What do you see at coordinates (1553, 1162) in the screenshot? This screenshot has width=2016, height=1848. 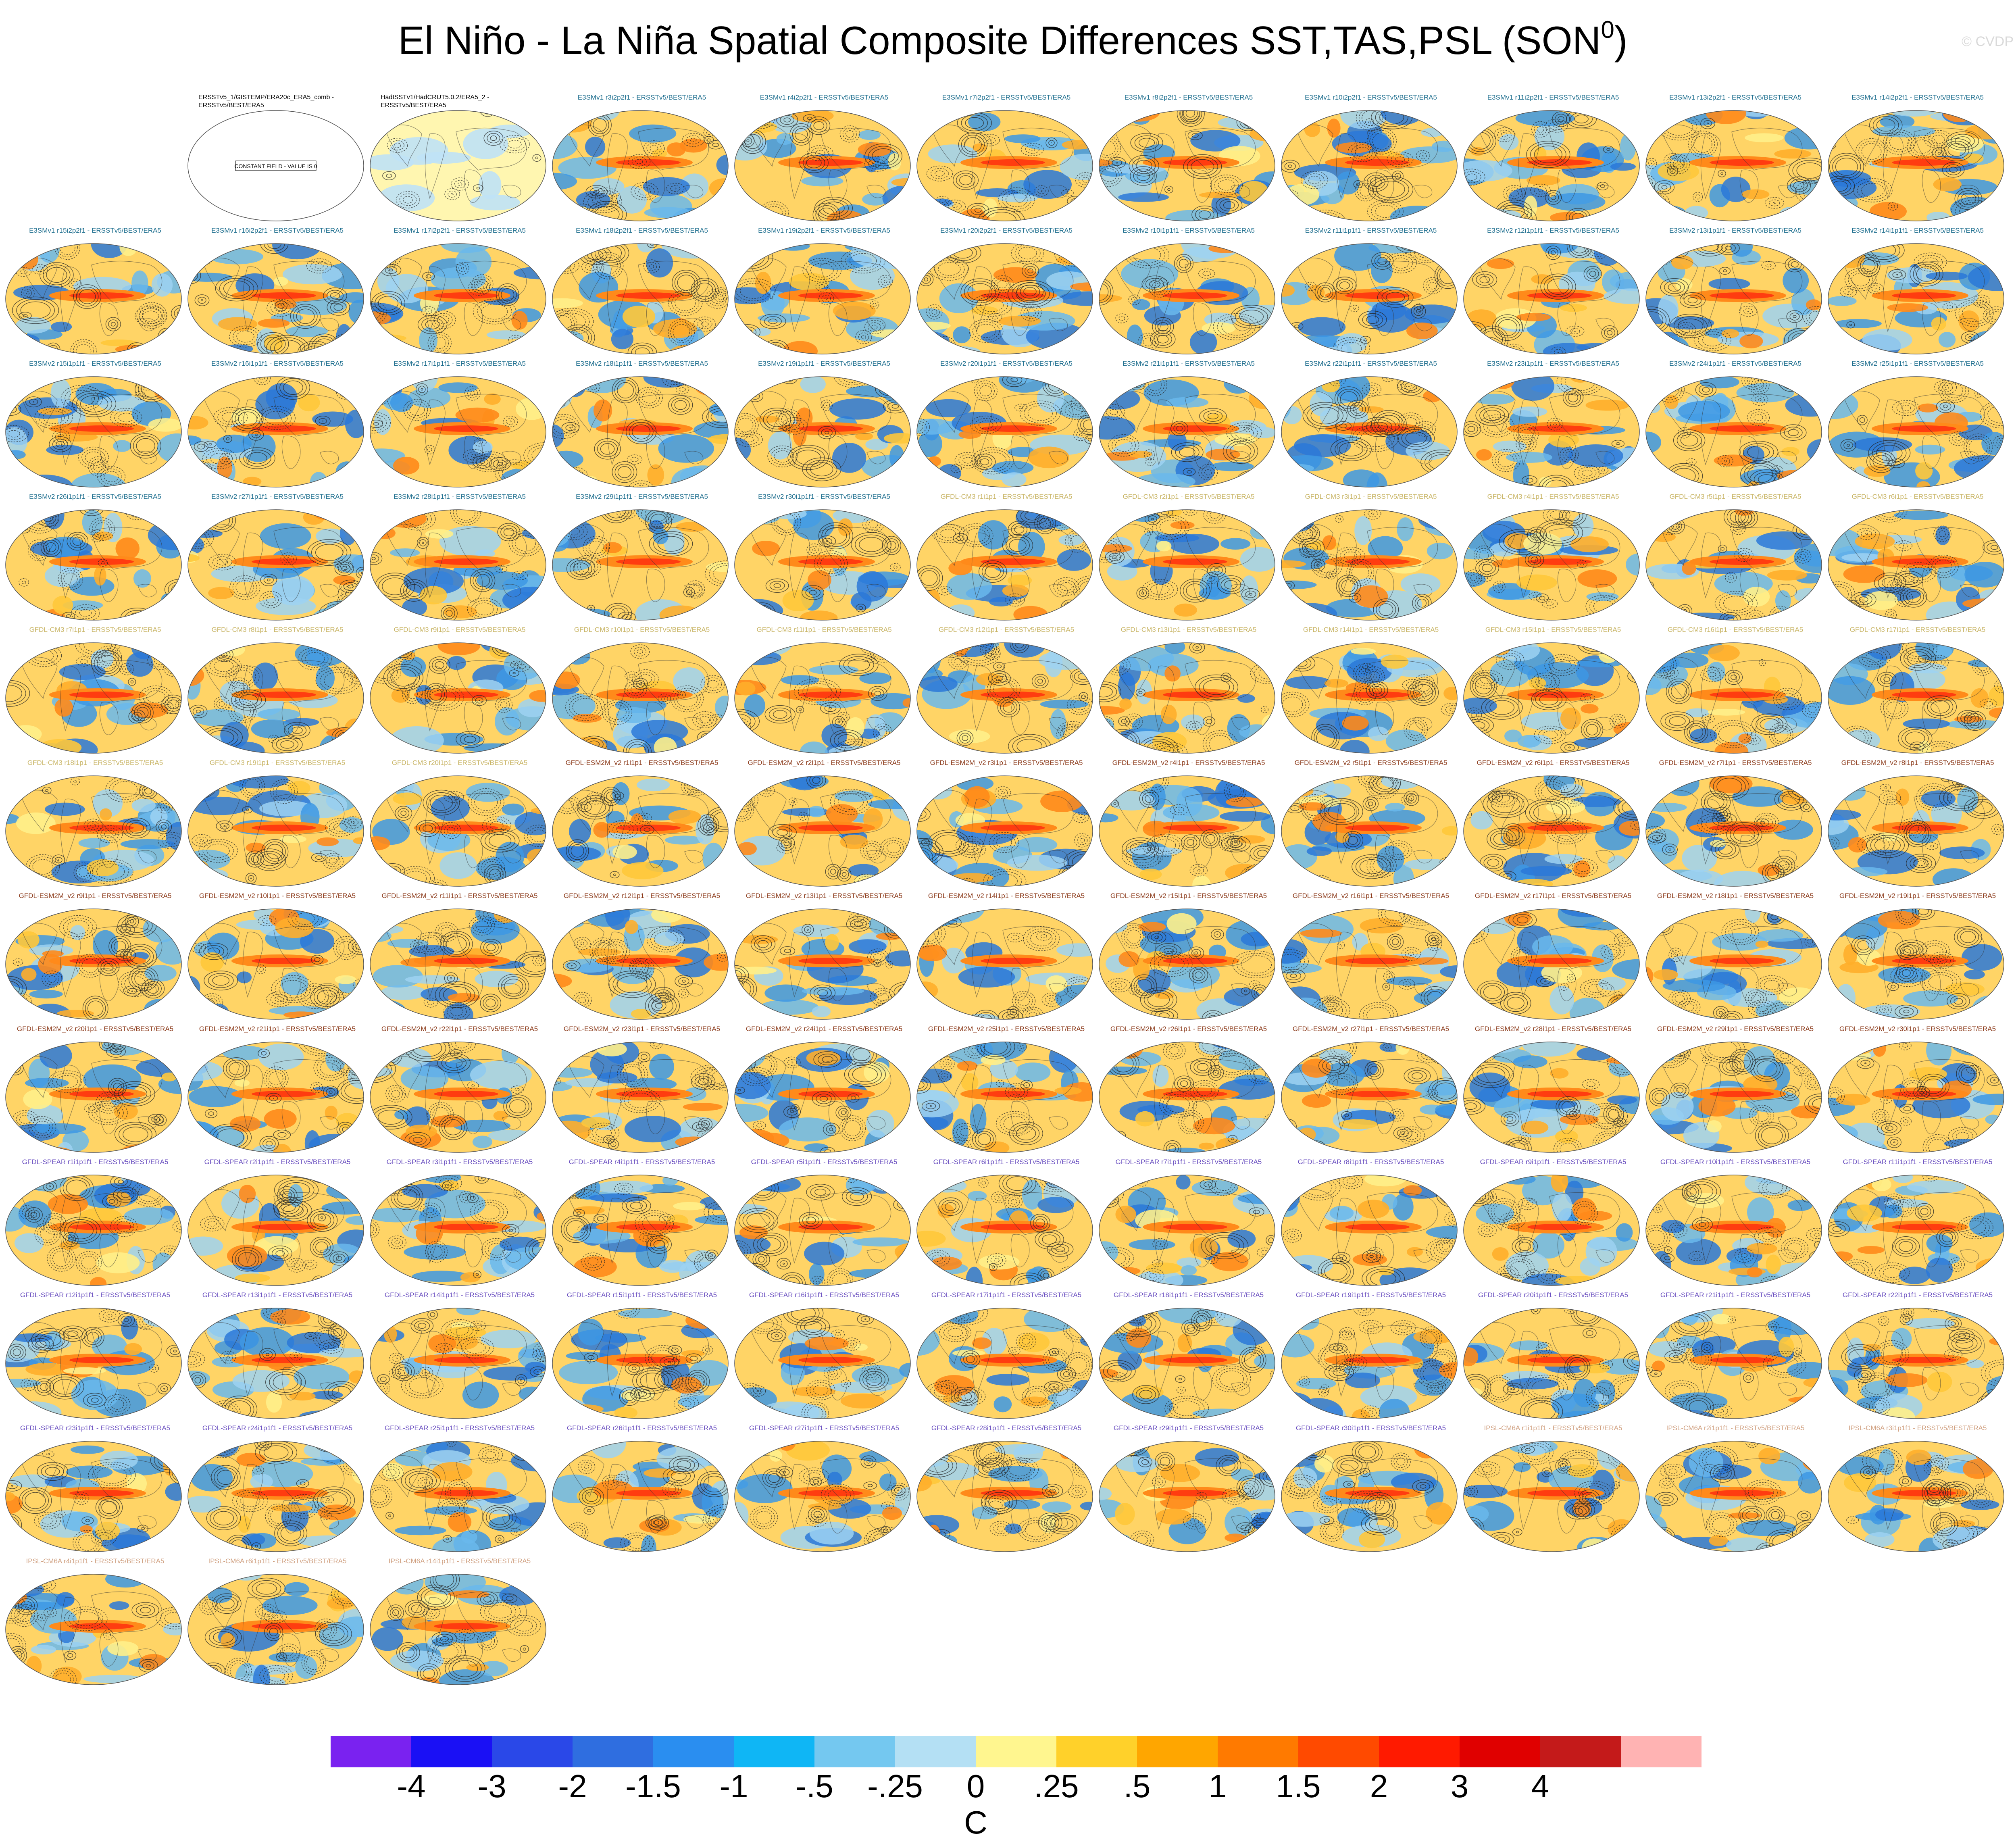 I see `panel-title: GFDL-SPEAR r9i1p1f1 - ERSSTv5/BEST/ERA5` at bounding box center [1553, 1162].